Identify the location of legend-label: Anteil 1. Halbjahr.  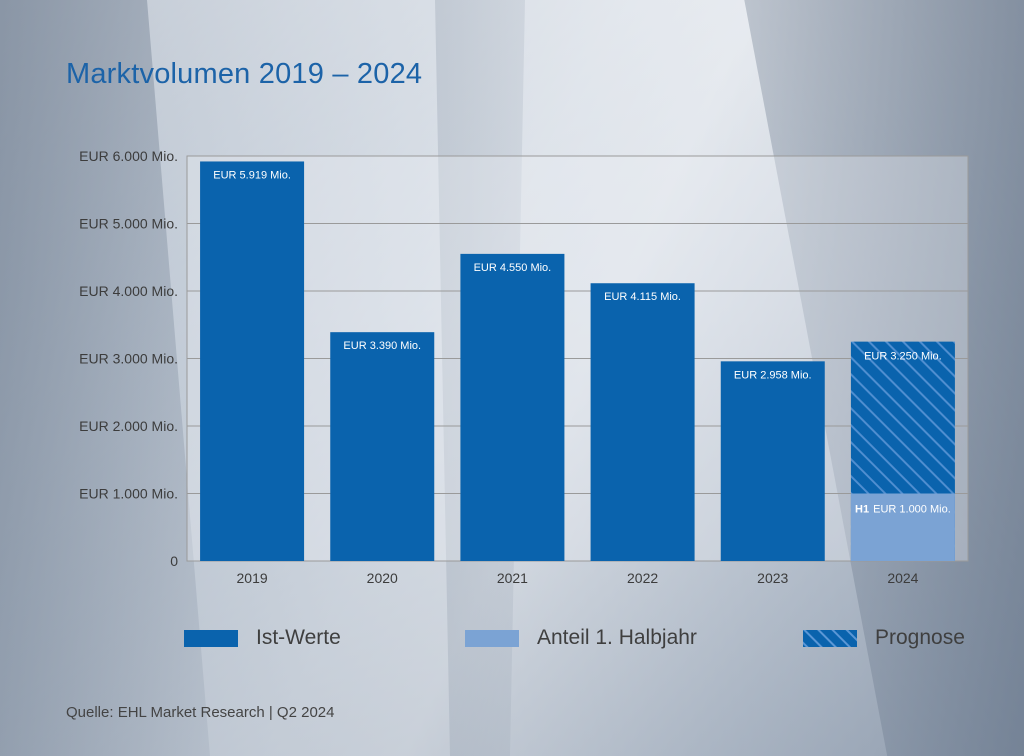
(617, 637).